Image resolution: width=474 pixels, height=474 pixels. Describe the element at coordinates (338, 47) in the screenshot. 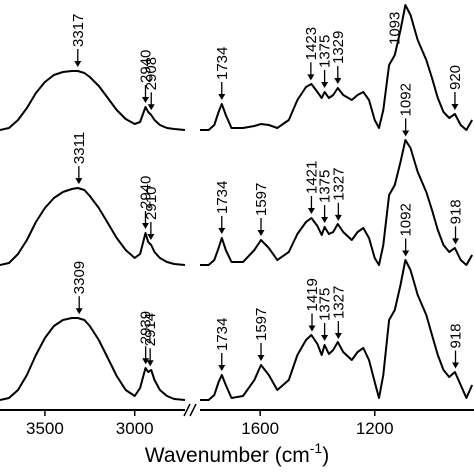

I see `peak-label: 1329` at that location.